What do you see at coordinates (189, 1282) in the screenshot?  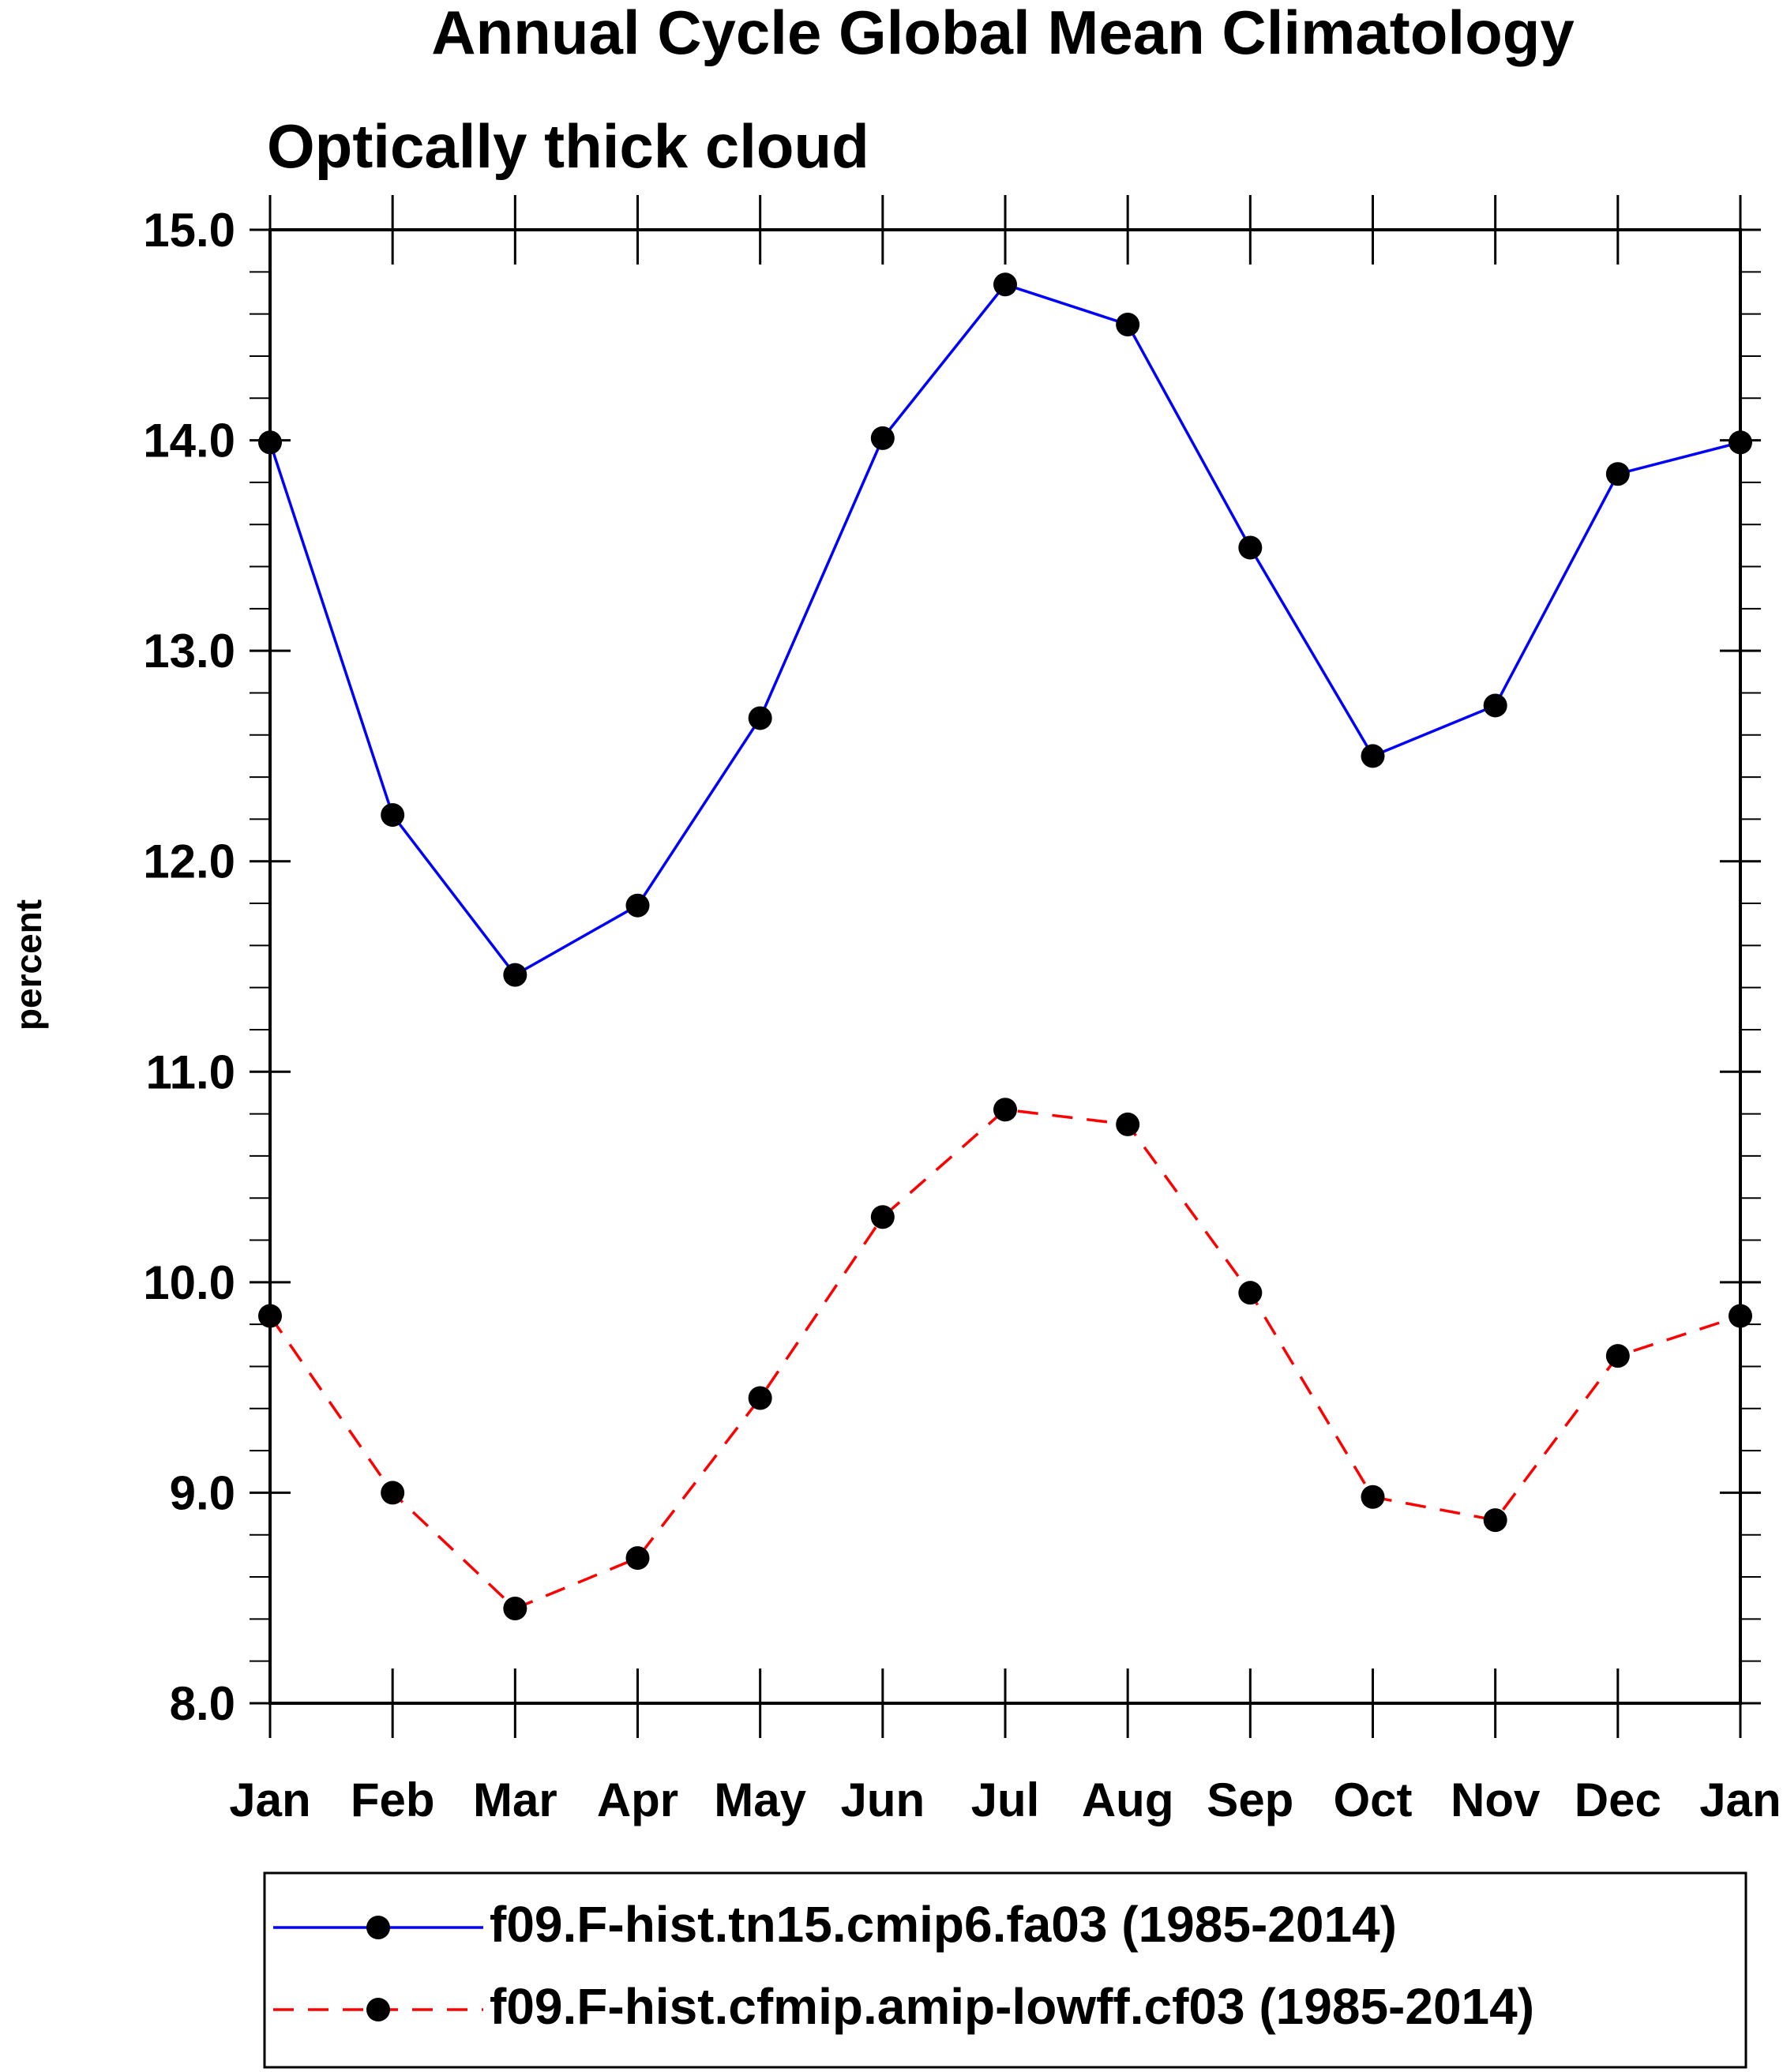 I see `y-tick-label: 10.0` at bounding box center [189, 1282].